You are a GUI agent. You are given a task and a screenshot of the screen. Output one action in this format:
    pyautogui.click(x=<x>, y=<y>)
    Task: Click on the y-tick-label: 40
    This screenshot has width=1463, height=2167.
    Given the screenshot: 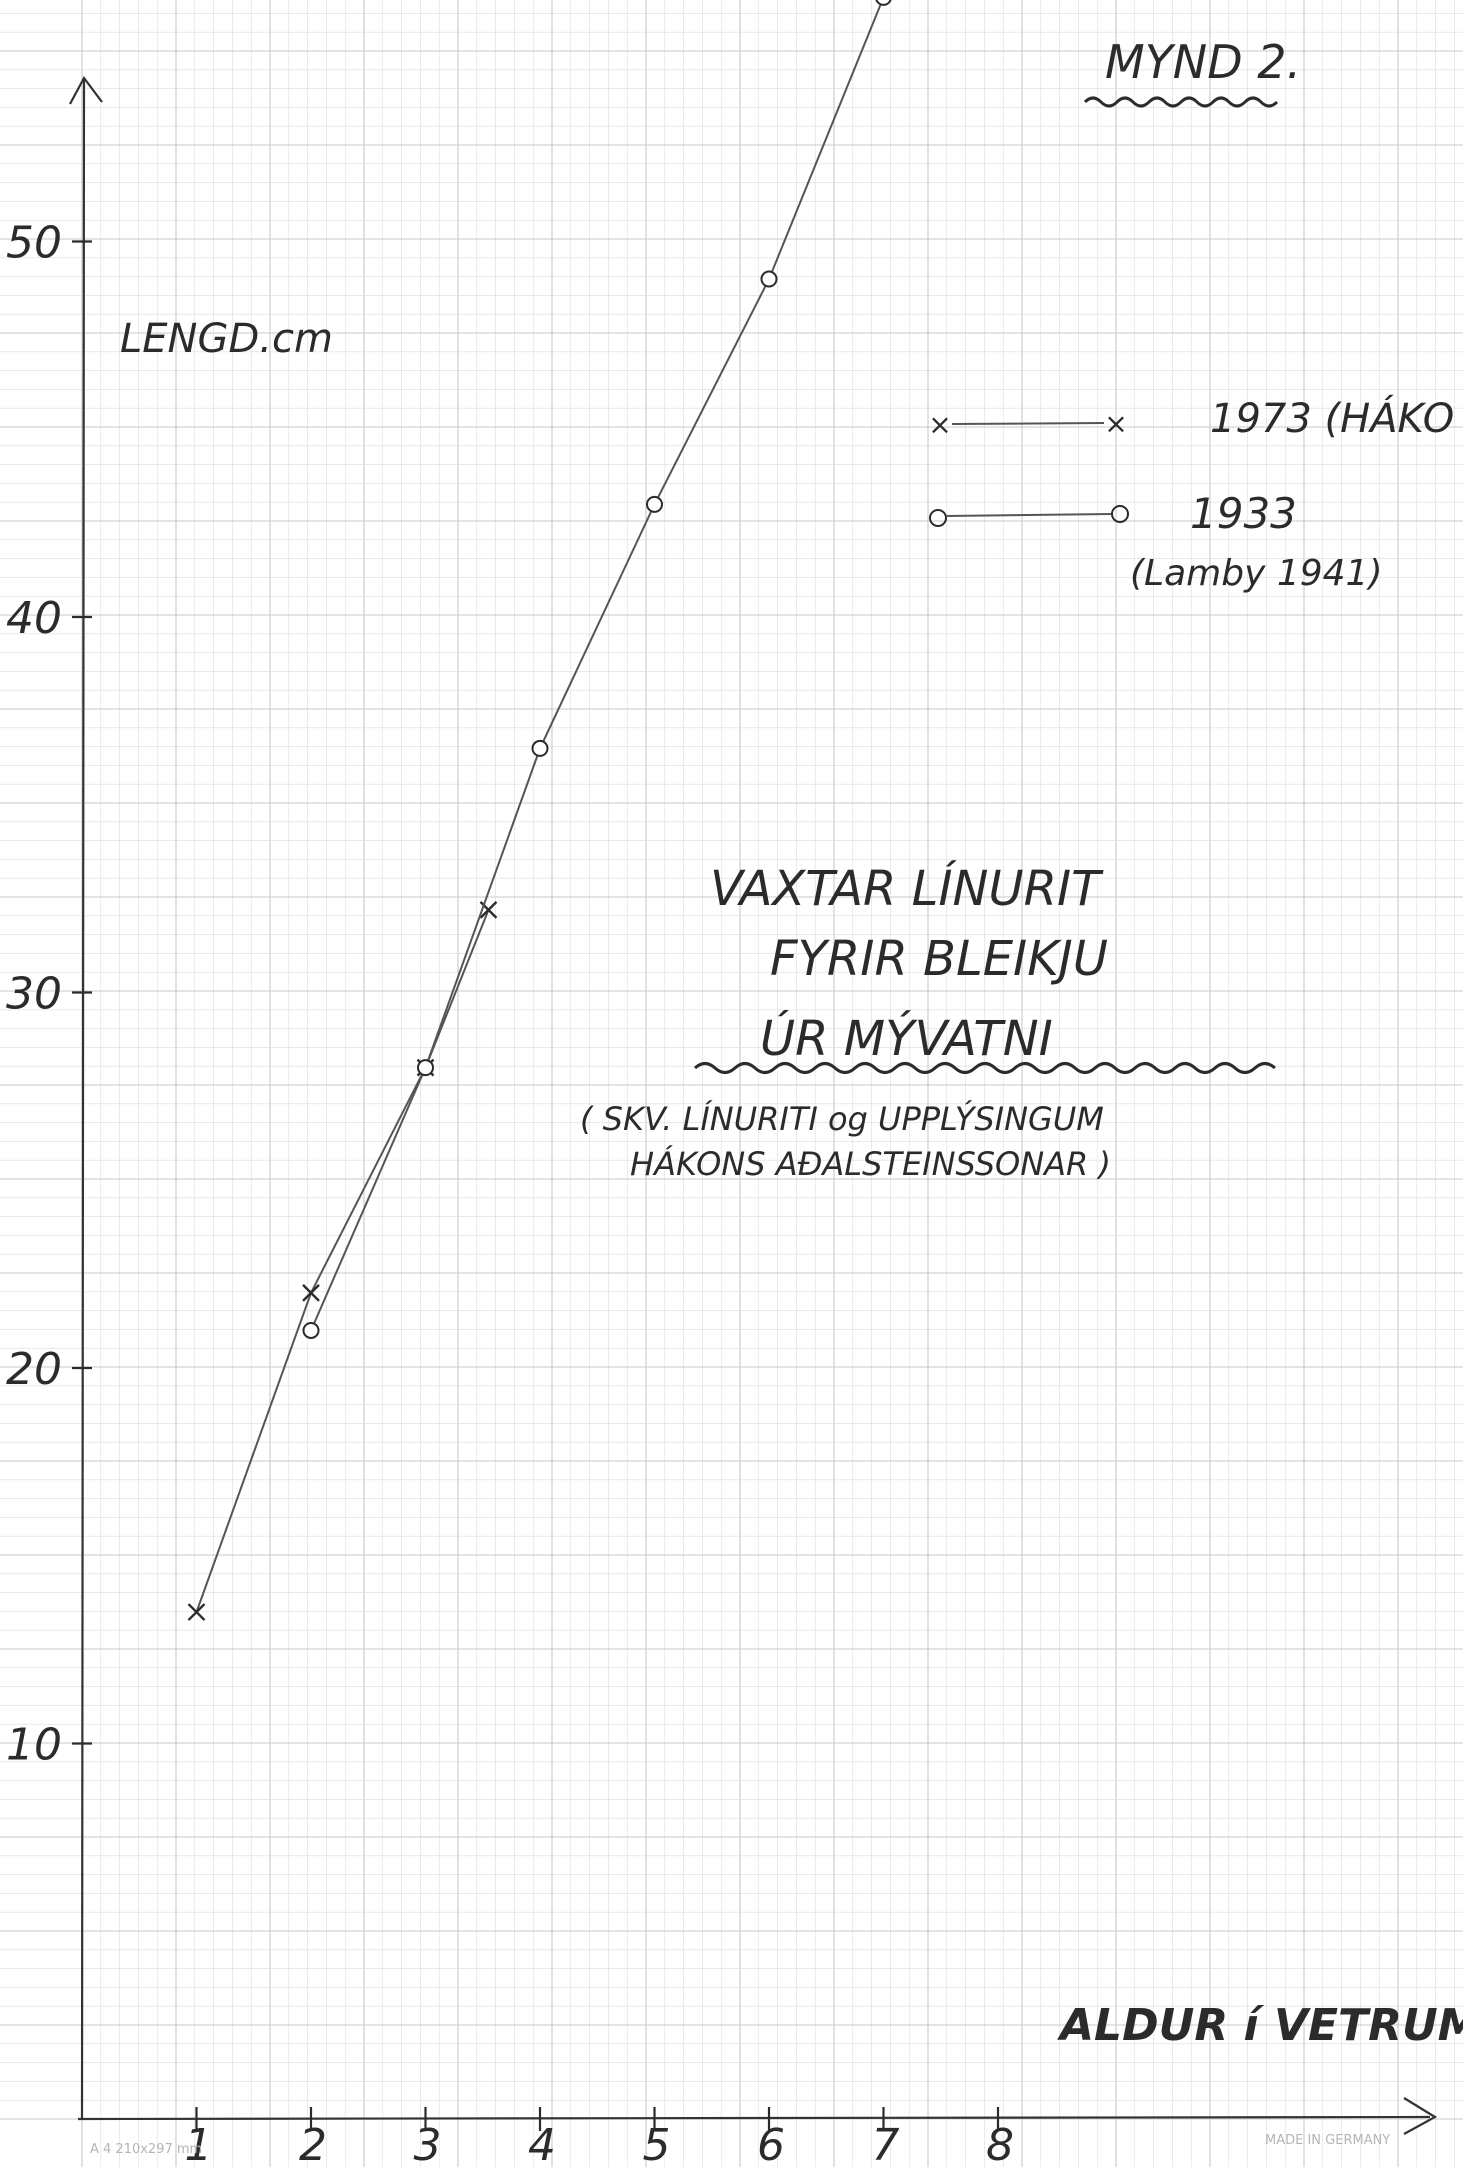 What is the action you would take?
    pyautogui.click(x=34, y=618)
    